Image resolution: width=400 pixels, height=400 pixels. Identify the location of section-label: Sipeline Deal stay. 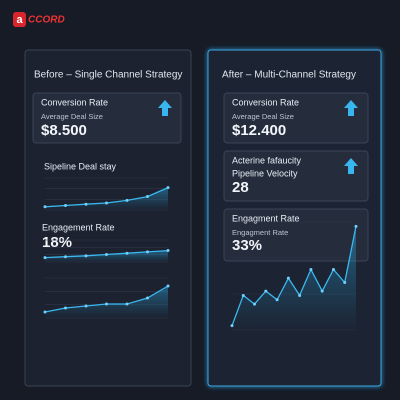
(80, 166).